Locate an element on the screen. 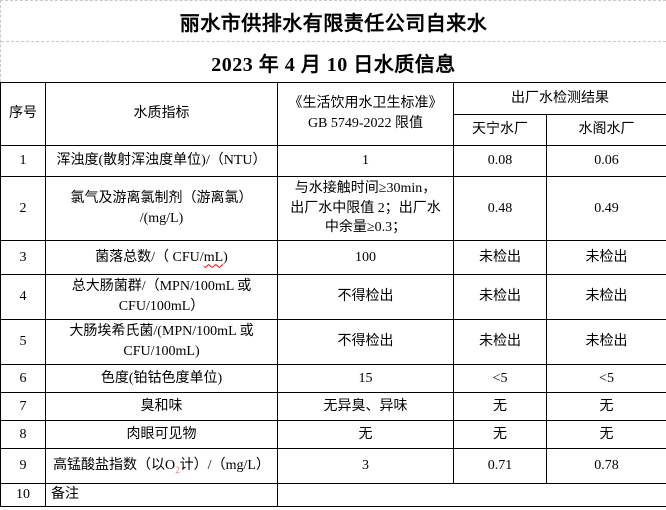 The width and height of the screenshot is (666, 510). cell-standard: 3 is located at coordinates (365, 466).